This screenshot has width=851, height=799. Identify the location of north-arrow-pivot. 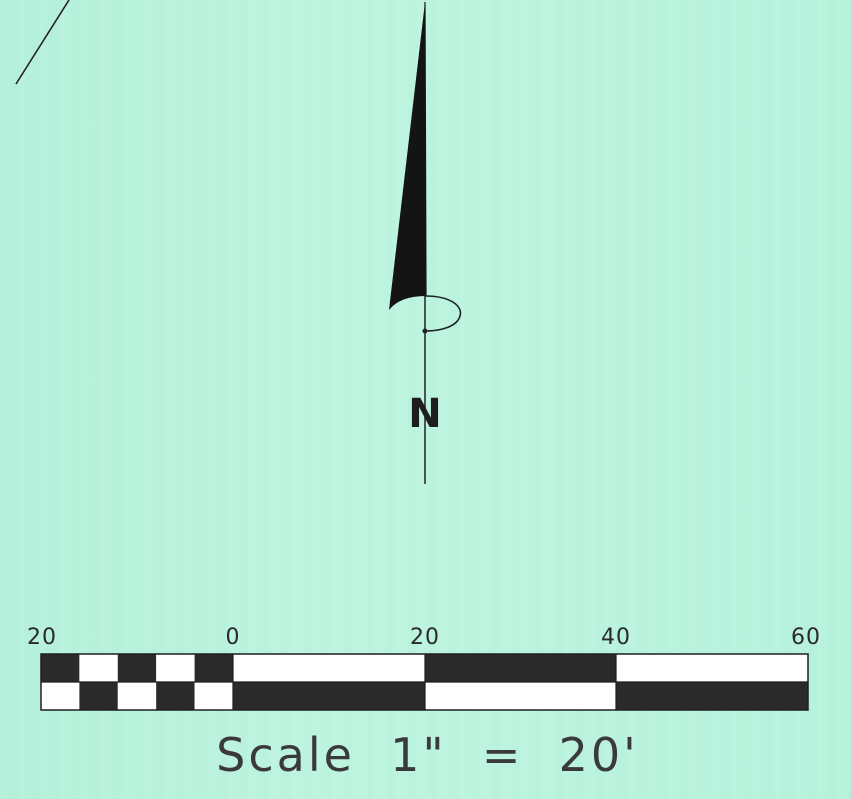
(425, 331).